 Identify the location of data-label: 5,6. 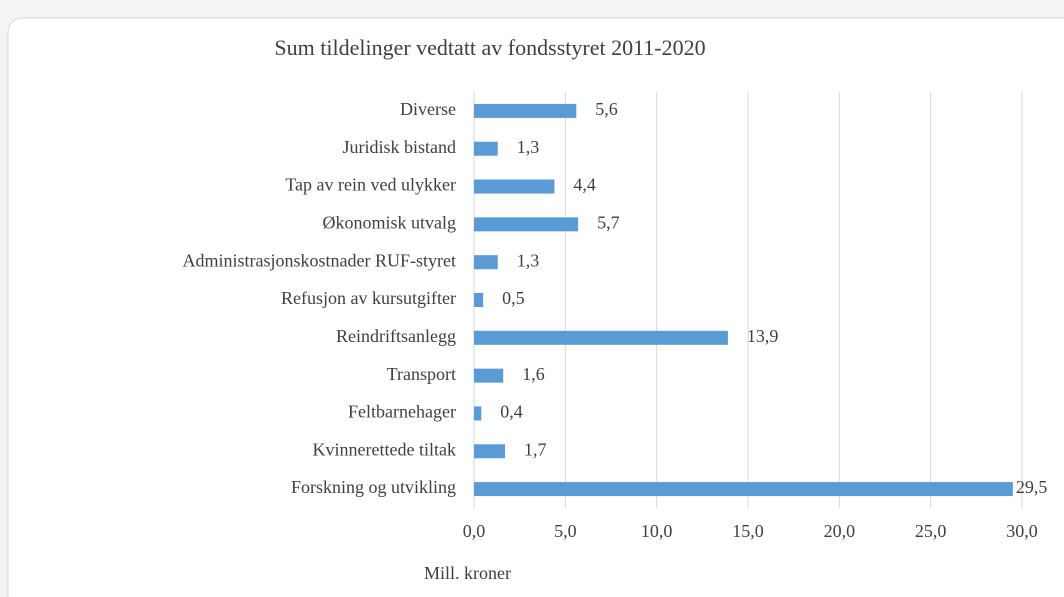
(606, 109).